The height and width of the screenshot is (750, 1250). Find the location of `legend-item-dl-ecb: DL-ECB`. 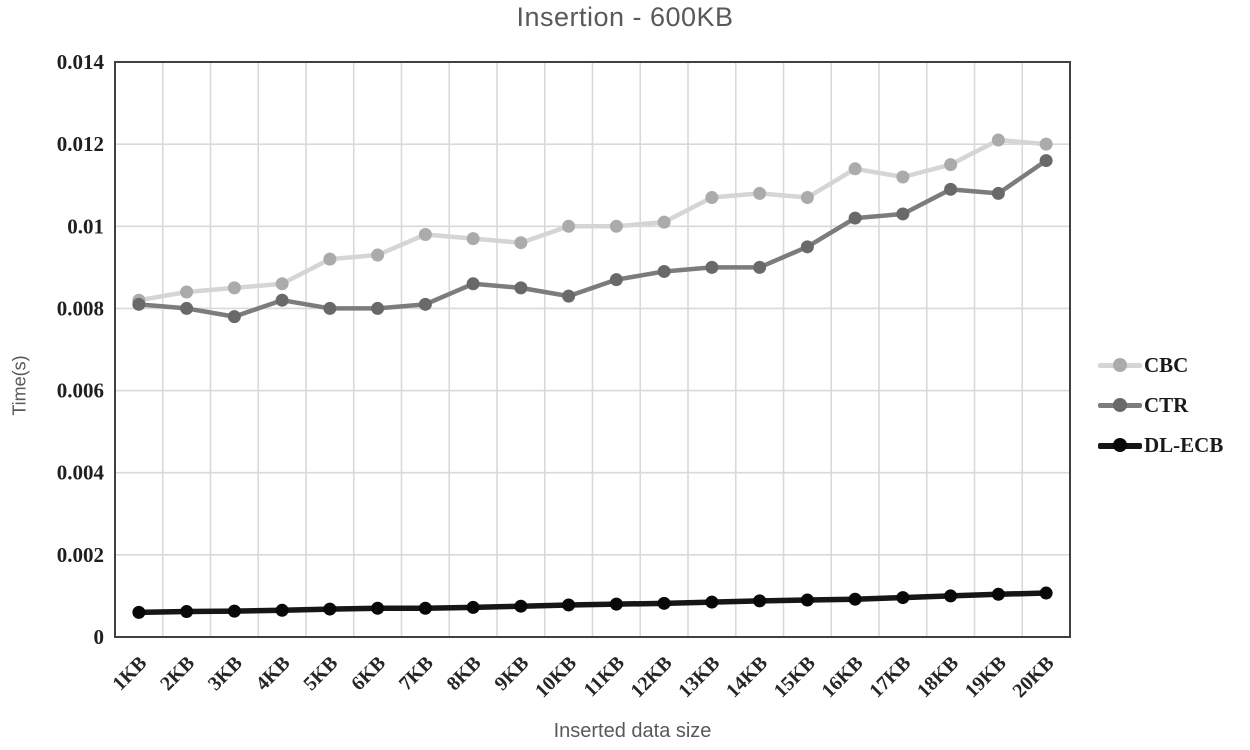

legend-item-dl-ecb: DL-ECB is located at coordinates (1160, 445).